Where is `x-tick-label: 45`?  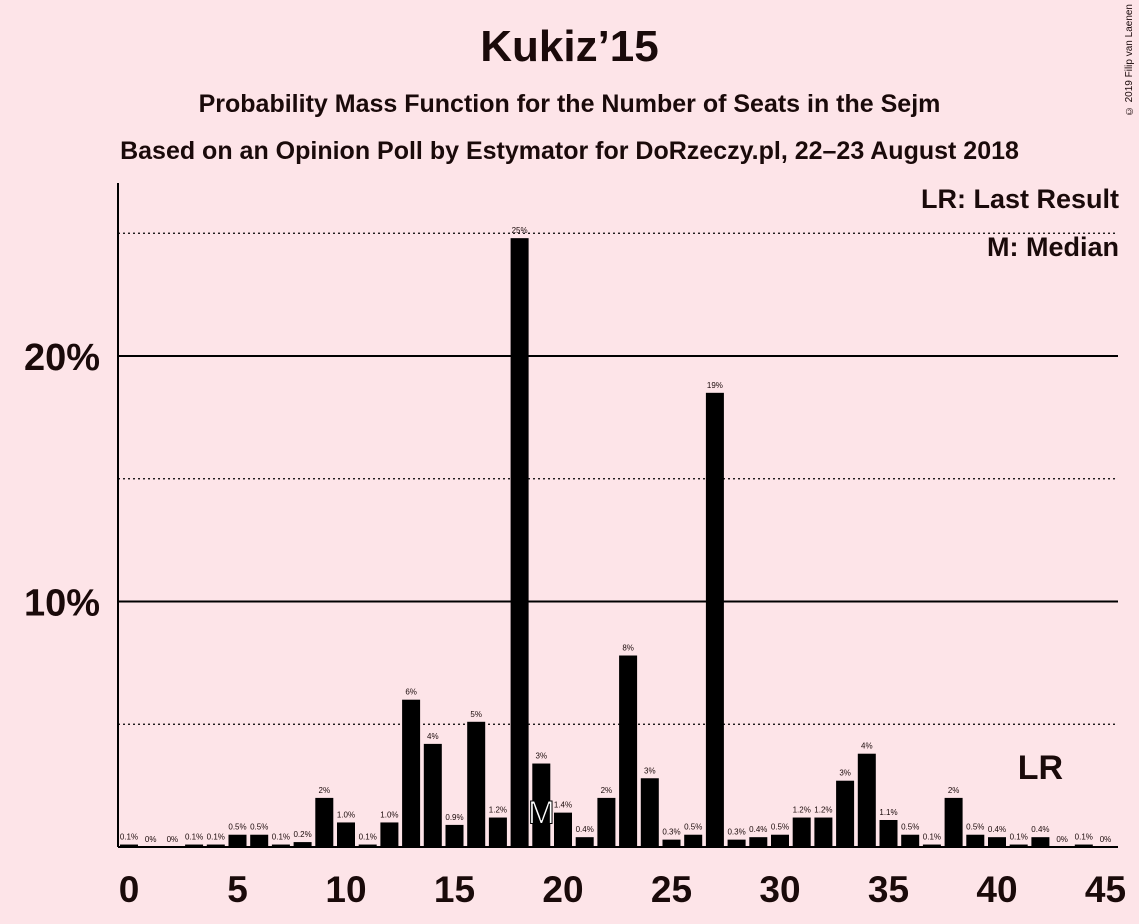
x-tick-label: 45 is located at coordinates (1105, 889).